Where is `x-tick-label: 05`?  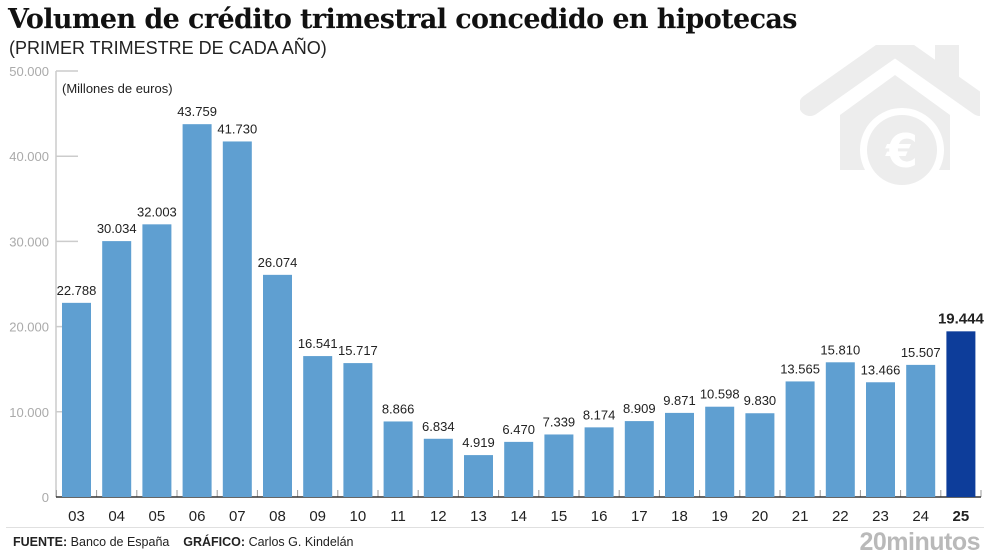 x-tick-label: 05 is located at coordinates (157, 516).